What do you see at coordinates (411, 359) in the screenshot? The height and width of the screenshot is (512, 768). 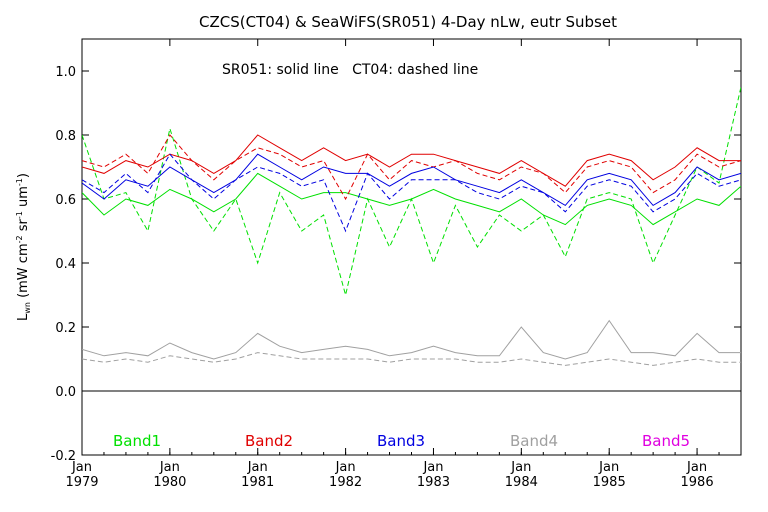 I see `series-band4-dashed` at bounding box center [411, 359].